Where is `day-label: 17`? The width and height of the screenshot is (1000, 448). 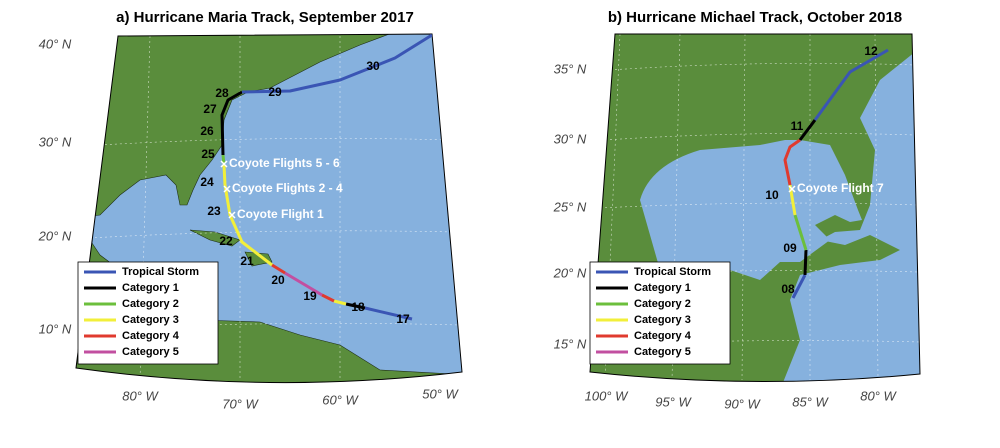
day-label: 17 is located at coordinates (403, 319).